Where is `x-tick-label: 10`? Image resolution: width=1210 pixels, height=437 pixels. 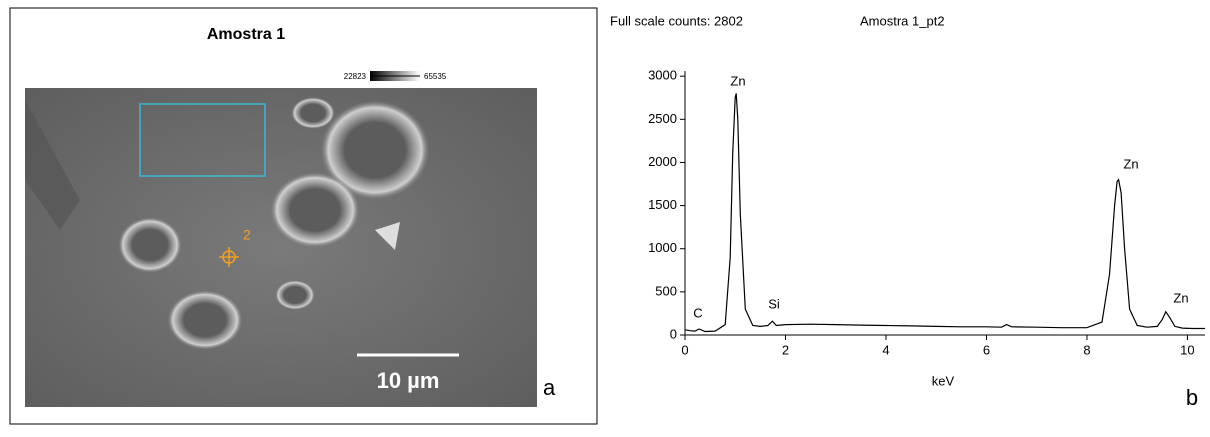
x-tick-label: 10 is located at coordinates (1187, 349).